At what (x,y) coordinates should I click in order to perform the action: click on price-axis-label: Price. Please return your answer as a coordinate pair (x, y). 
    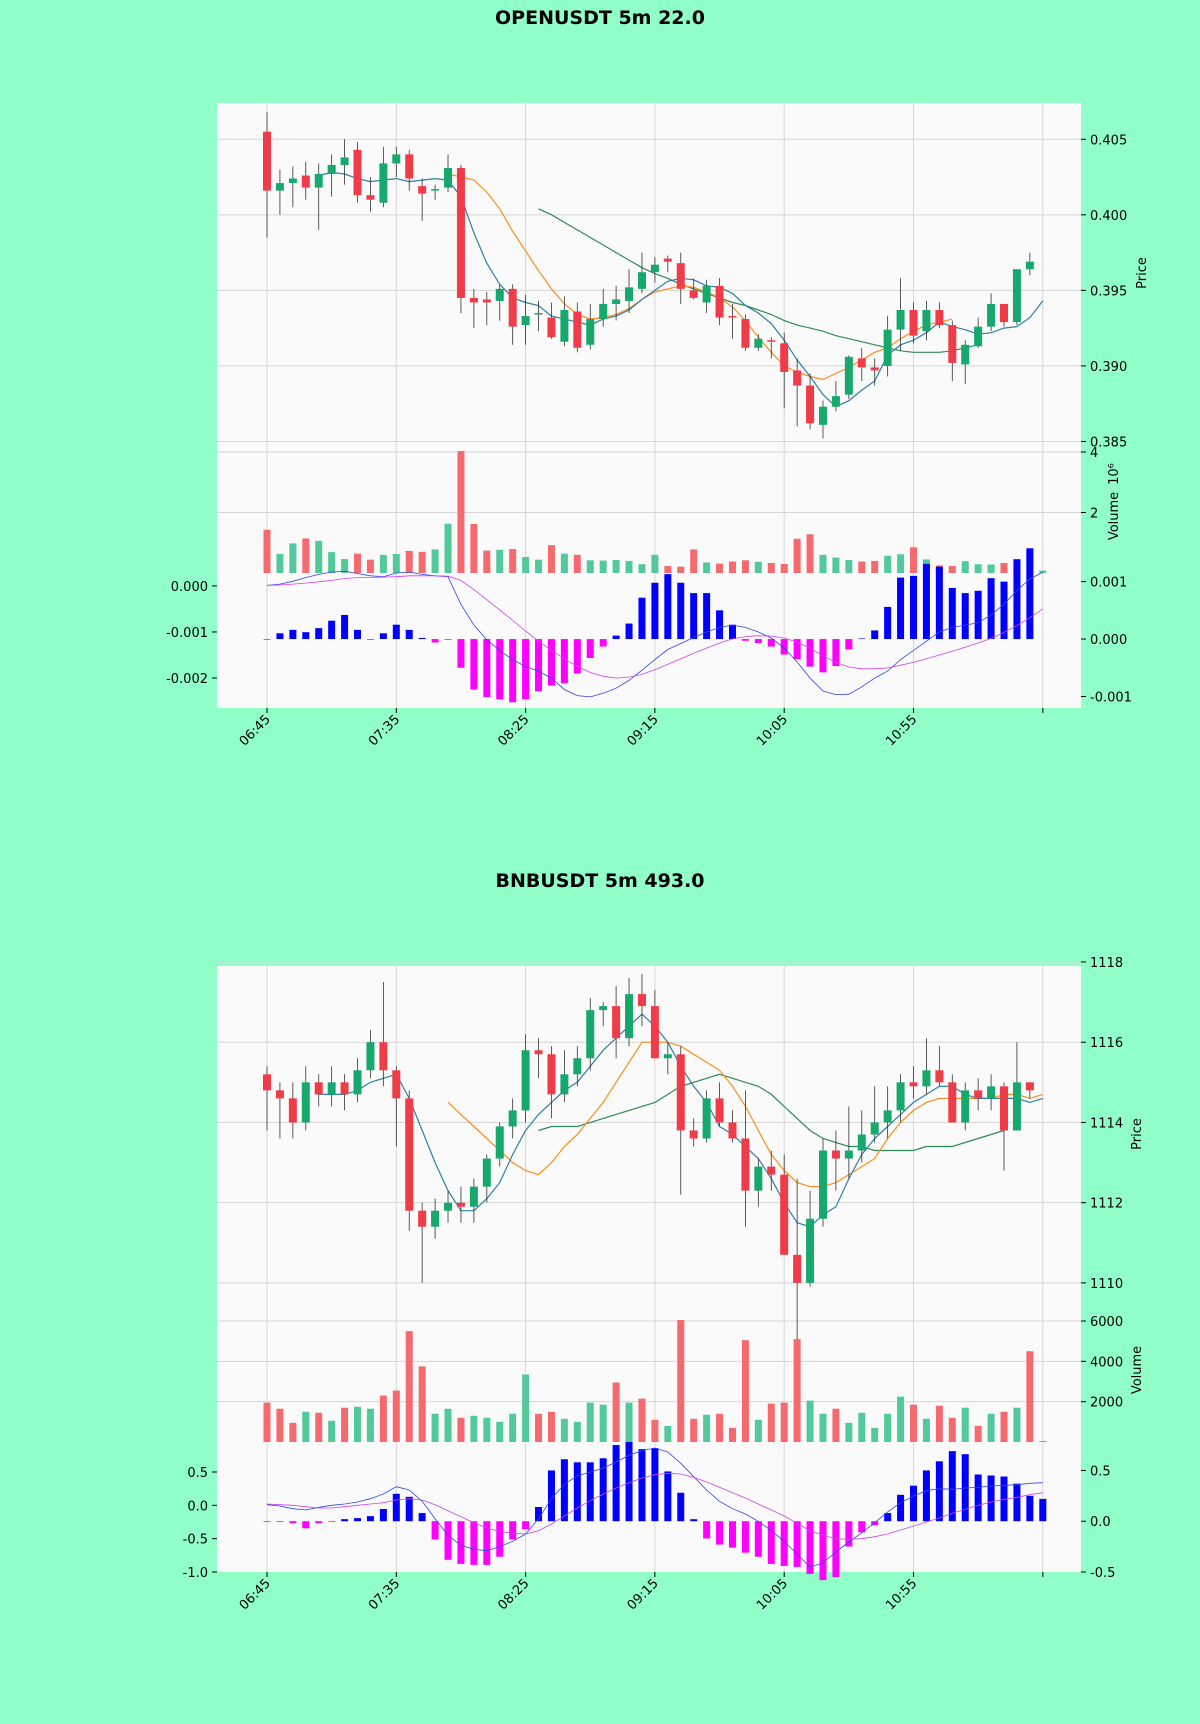
    Looking at the image, I should click on (1137, 1134).